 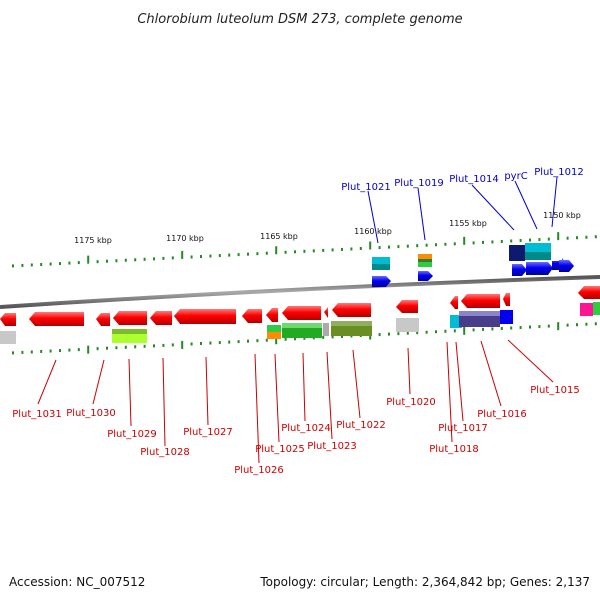 I want to click on gene-label: Plut_1017, so click(x=463, y=428).